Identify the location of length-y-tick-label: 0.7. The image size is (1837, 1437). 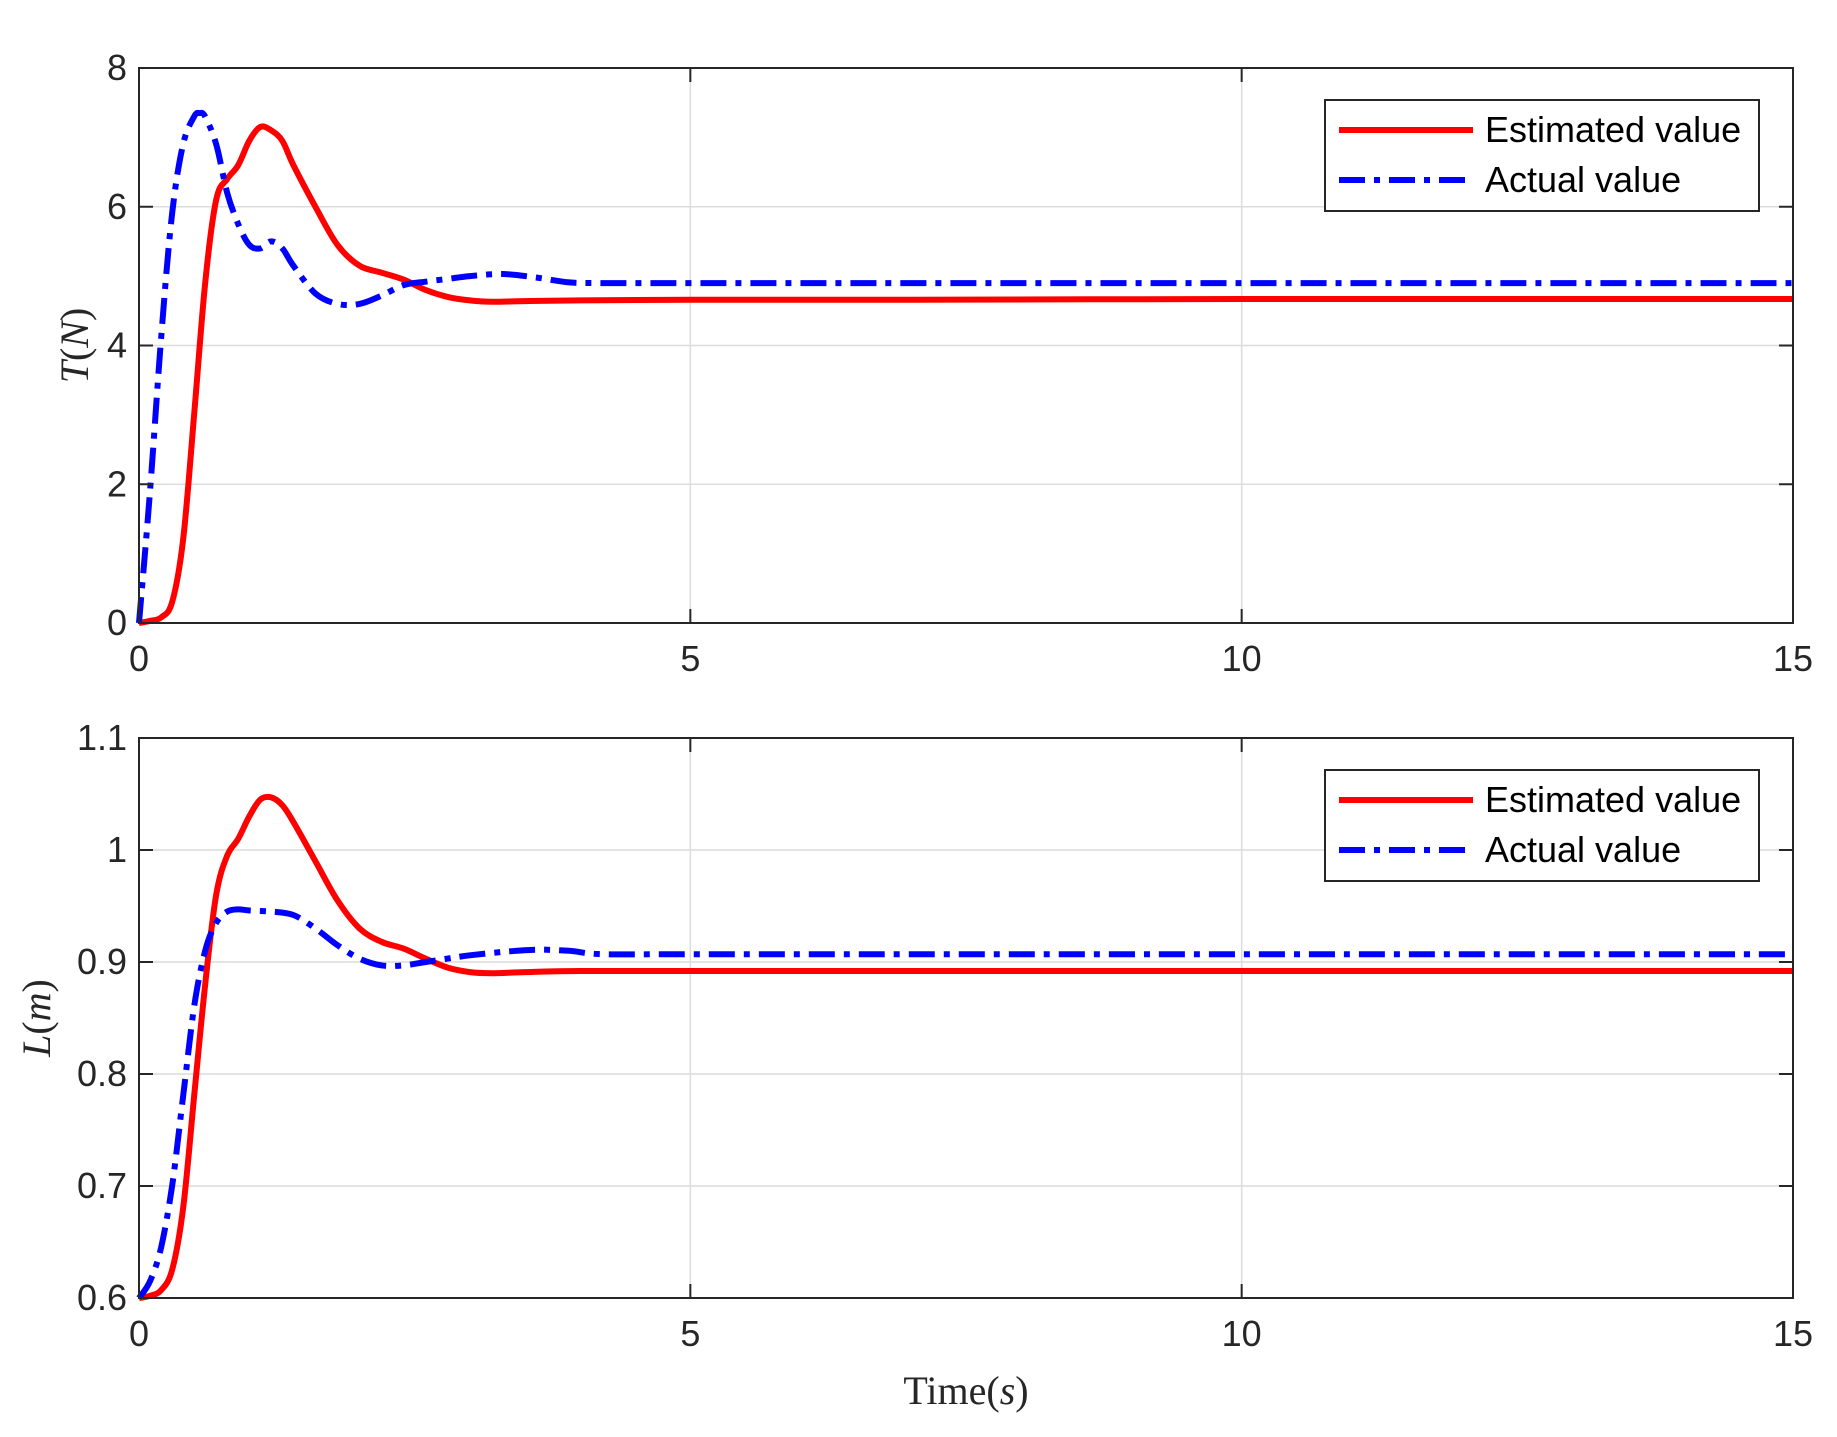
(102, 1185).